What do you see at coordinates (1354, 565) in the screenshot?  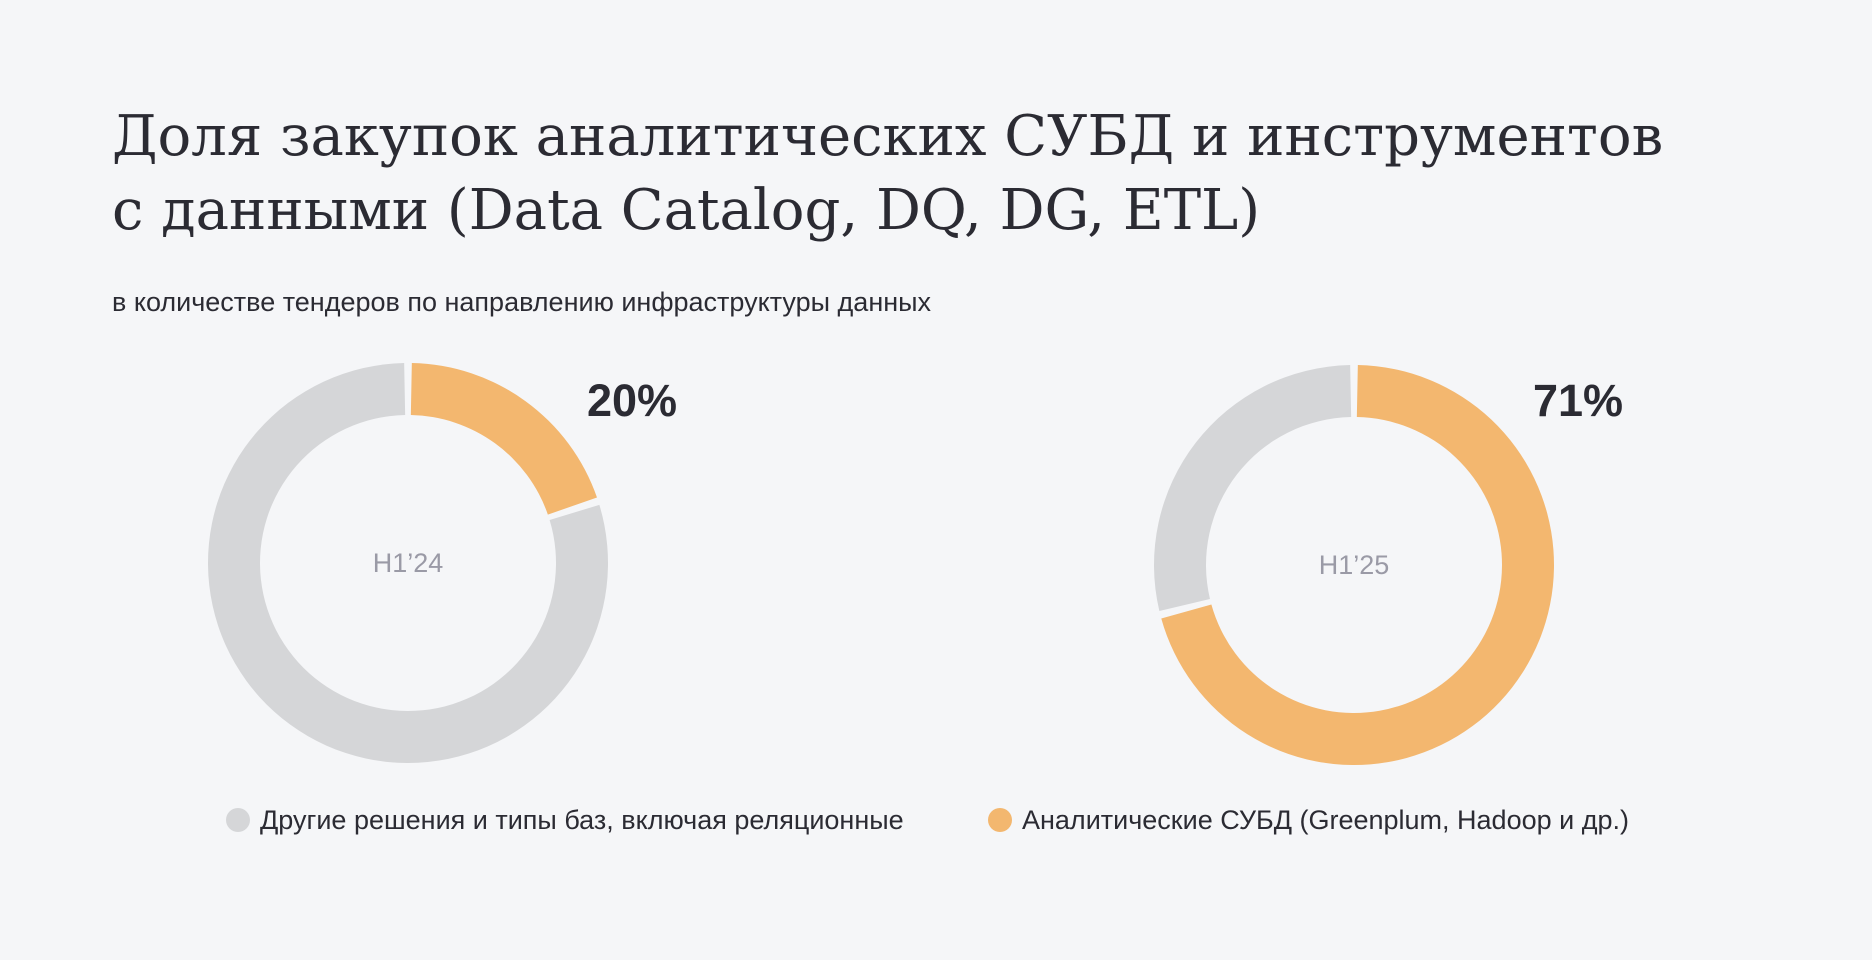 I see `donut-2-center-label: H1’25` at bounding box center [1354, 565].